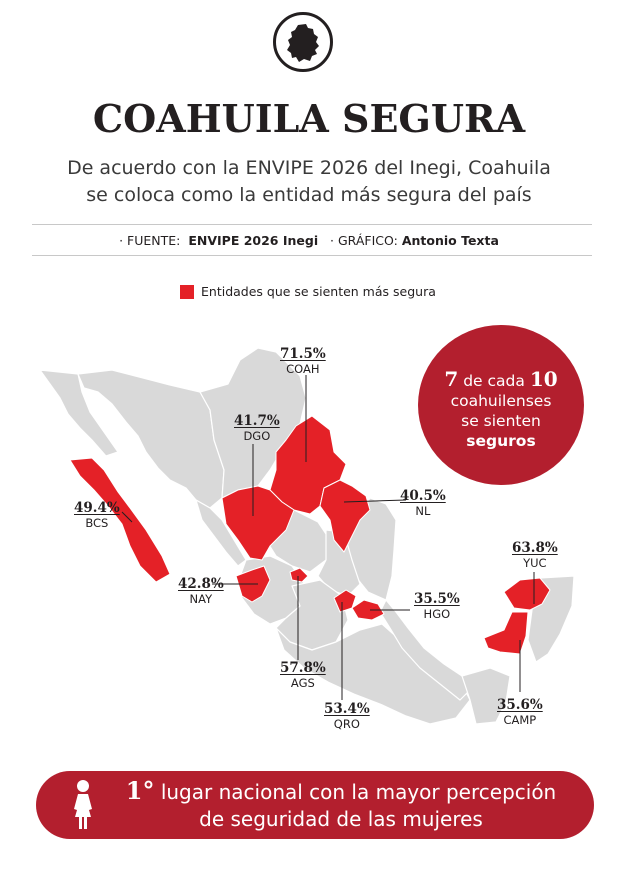  Describe the element at coordinates (201, 584) in the screenshot. I see `callout-nay-value: 42.8%` at that location.